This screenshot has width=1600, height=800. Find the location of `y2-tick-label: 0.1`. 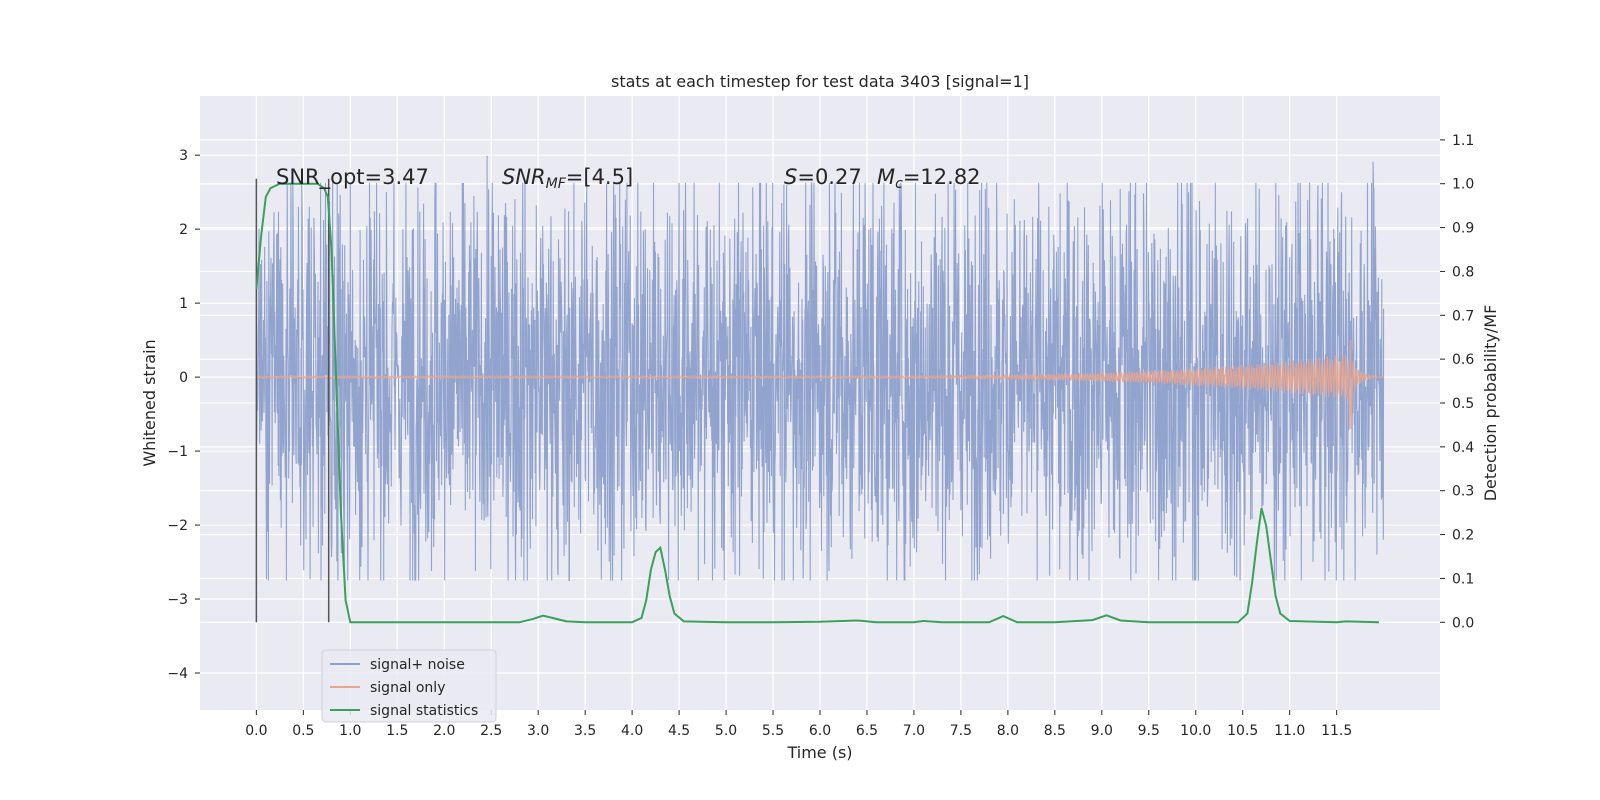

y2-tick-label: 0.1 is located at coordinates (1463, 579).